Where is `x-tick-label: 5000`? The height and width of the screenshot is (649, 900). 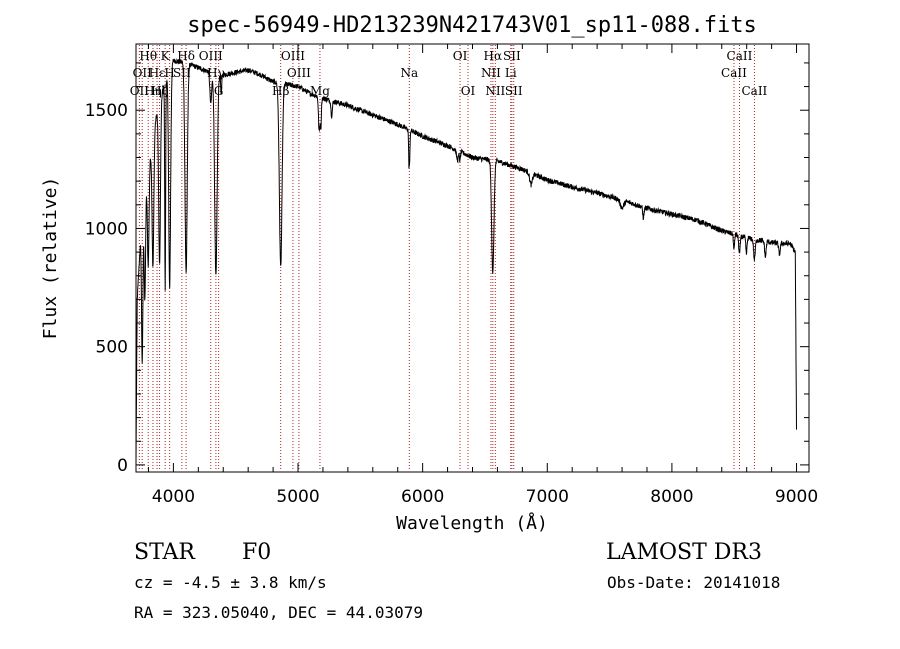 x-tick-label: 5000 is located at coordinates (297, 497).